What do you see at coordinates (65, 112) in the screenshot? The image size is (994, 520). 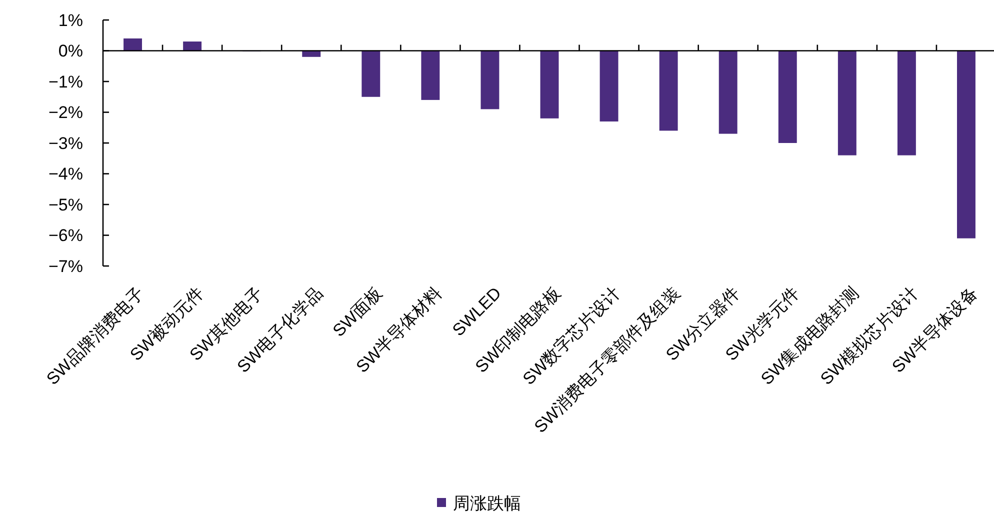 I see `y-tick-label: −2%` at bounding box center [65, 112].